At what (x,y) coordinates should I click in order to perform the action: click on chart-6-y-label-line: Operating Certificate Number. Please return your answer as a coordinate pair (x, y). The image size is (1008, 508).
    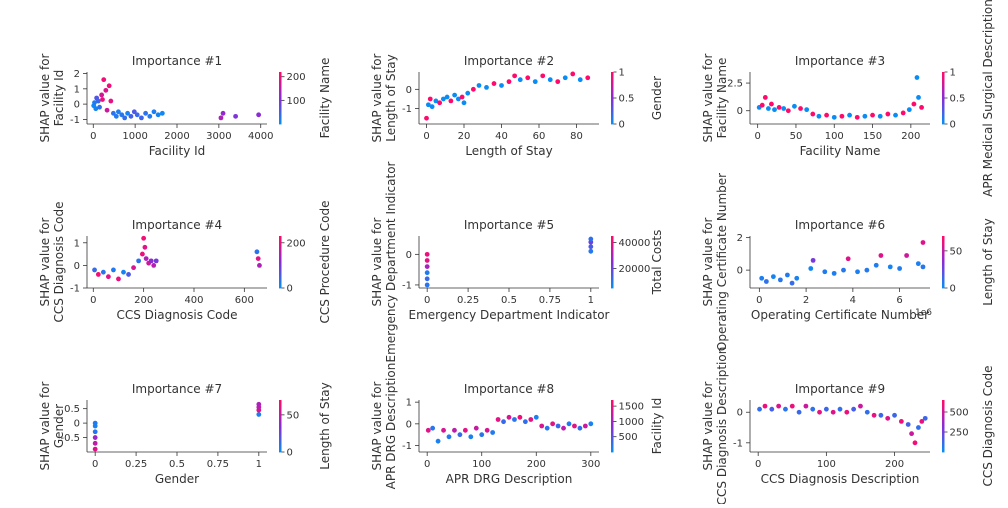
    Looking at the image, I should click on (722, 262).